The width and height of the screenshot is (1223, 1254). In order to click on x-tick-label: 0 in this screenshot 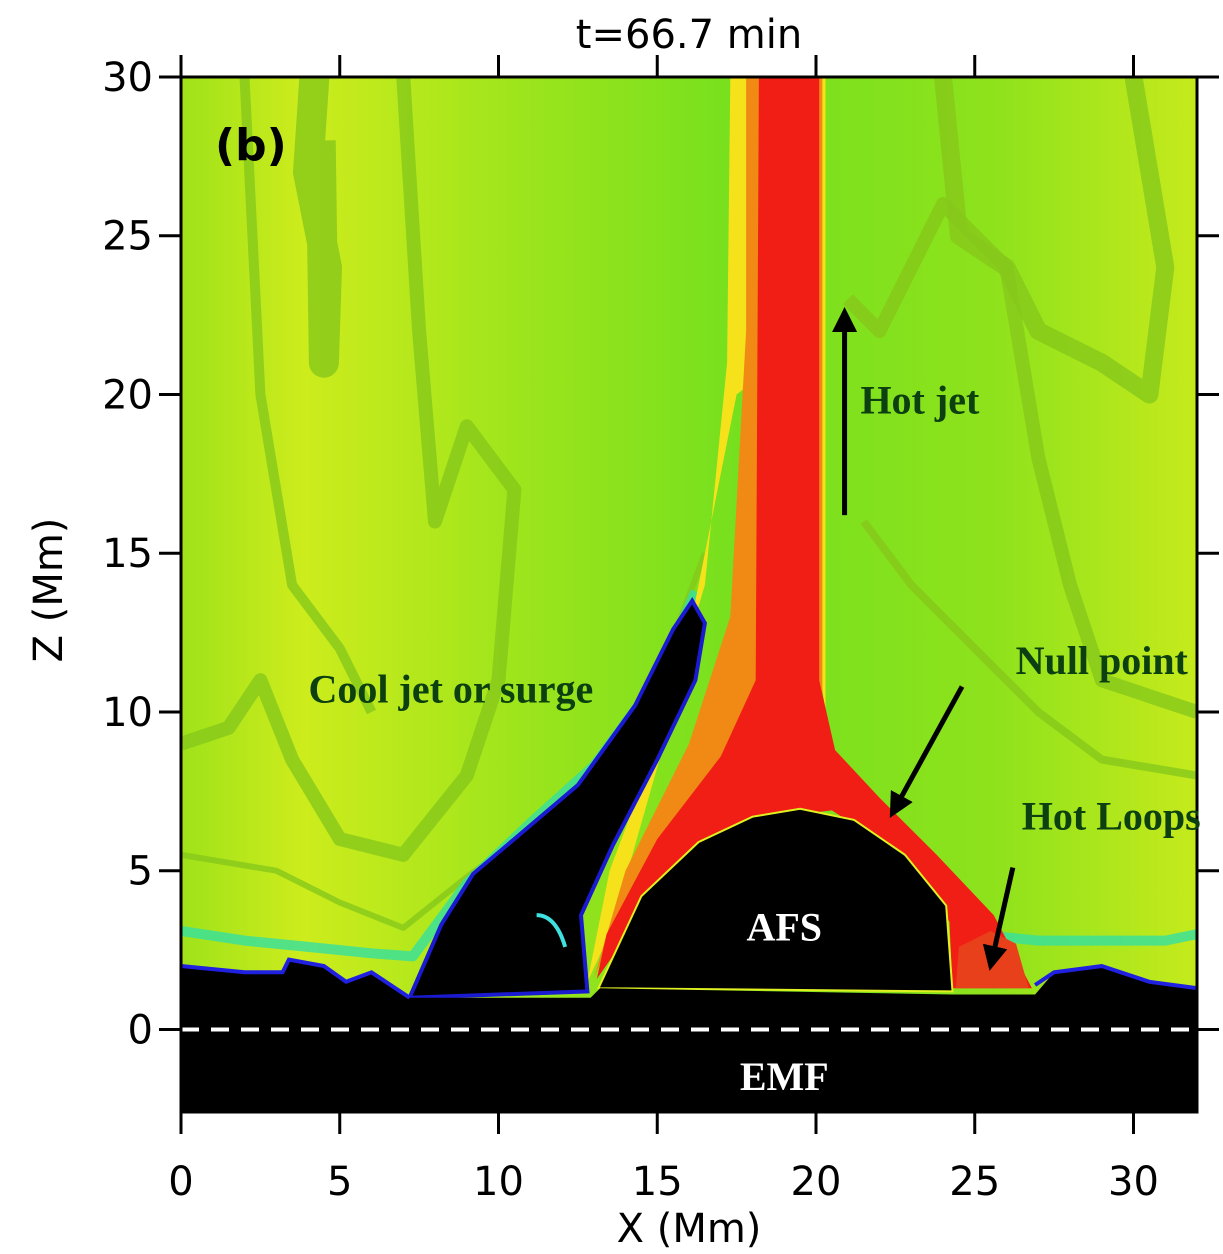, I will do `click(180, 1182)`.